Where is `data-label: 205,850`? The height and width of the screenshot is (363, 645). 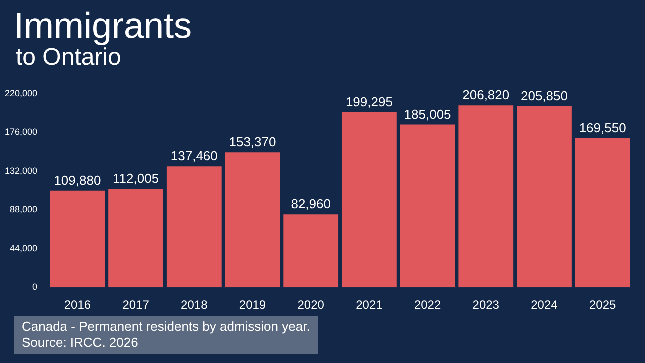
data-label: 205,850 is located at coordinates (544, 96).